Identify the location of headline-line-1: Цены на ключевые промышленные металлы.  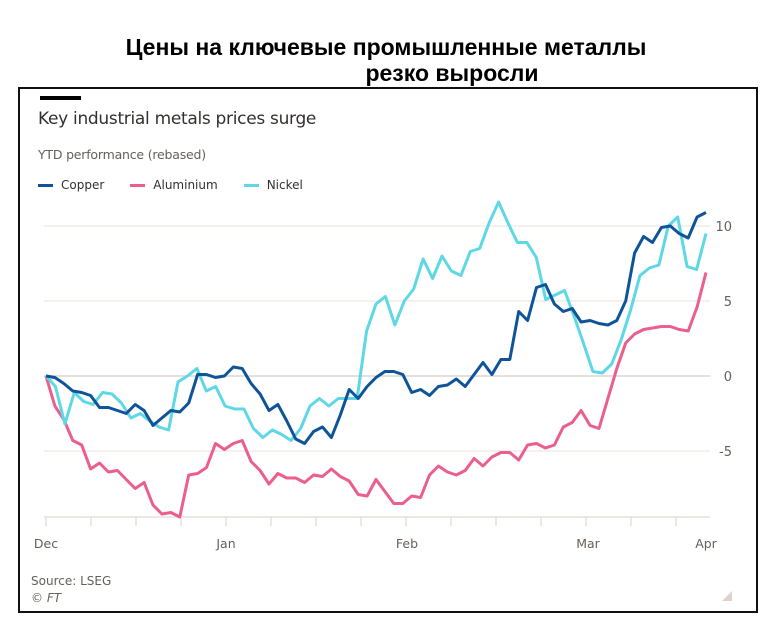
(386, 47).